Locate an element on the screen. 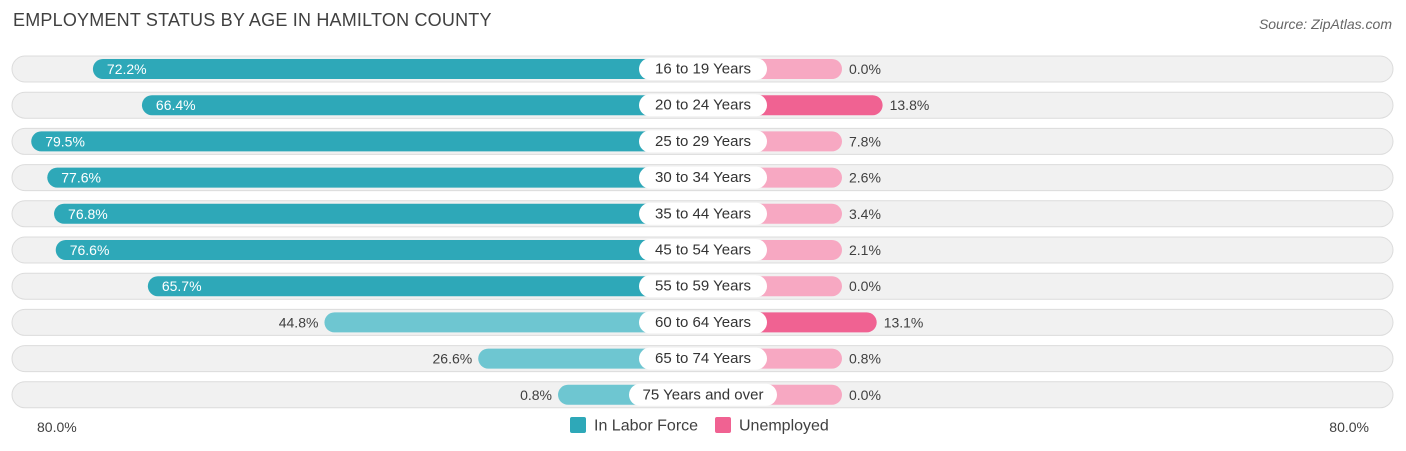 The height and width of the screenshot is (451, 1406). category-label: 60 to 64 Years is located at coordinates (703, 322).